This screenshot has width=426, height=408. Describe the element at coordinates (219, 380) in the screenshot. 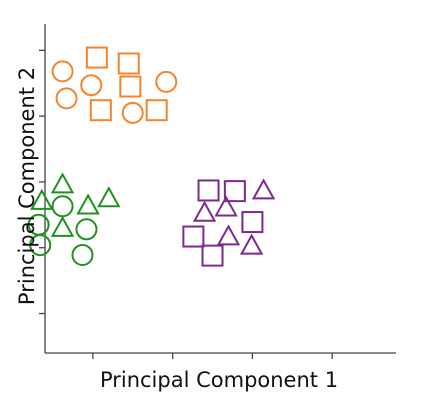

I see `x-axis-label: Principal Component 1` at that location.